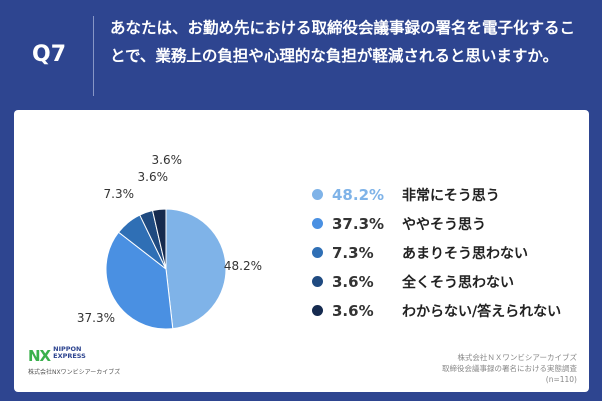 This screenshot has height=401, width=602. What do you see at coordinates (482, 311) in the screenshot?
I see `legend-label-5: わからない/答えられない` at bounding box center [482, 311].